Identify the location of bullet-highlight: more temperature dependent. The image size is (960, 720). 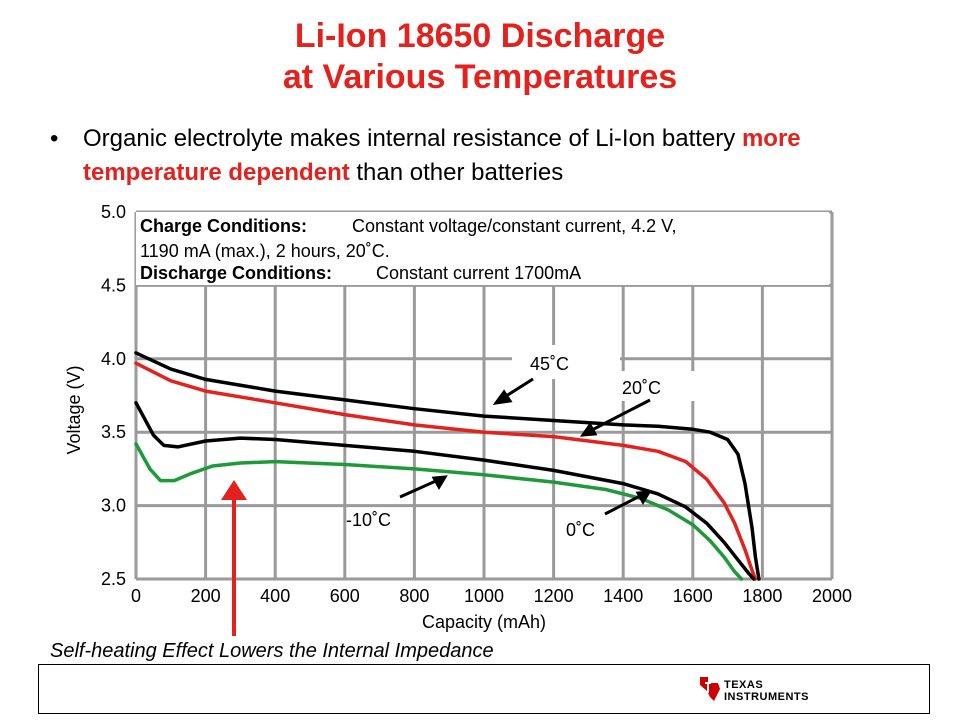
(442, 155).